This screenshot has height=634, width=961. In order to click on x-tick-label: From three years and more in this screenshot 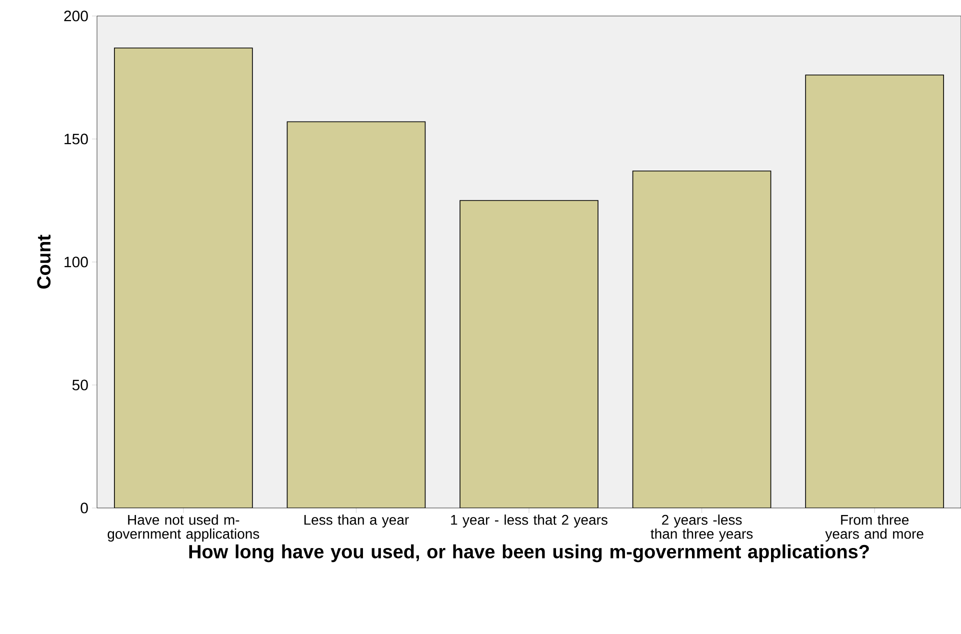, I will do `click(874, 528)`.